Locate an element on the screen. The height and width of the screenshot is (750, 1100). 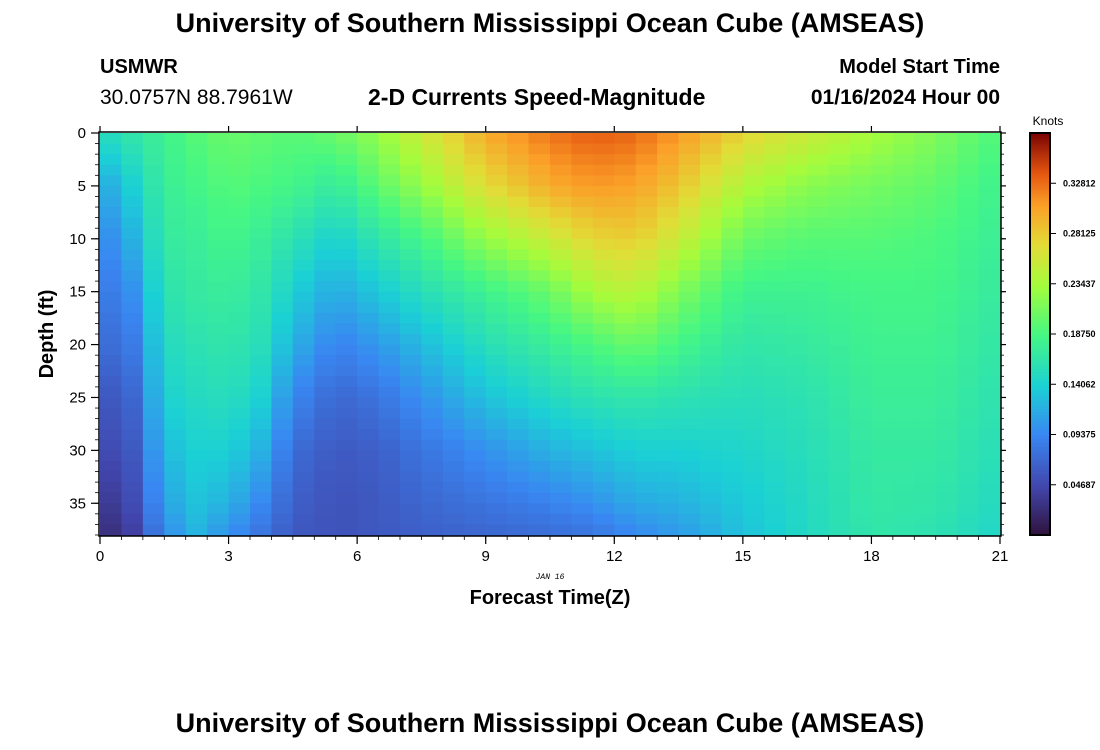
x-tick-label: 18 is located at coordinates (871, 556).